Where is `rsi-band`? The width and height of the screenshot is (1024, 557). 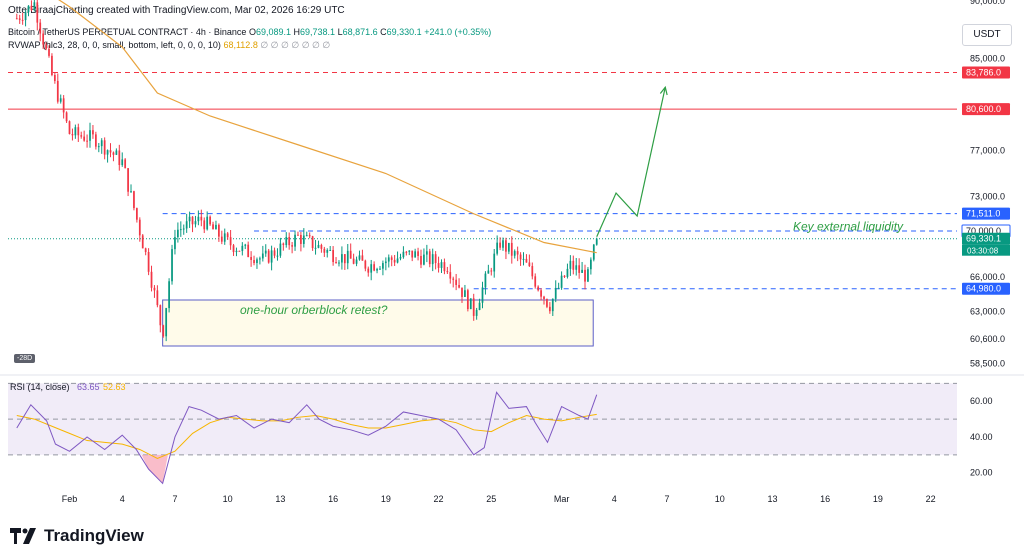 rsi-band is located at coordinates (482, 419).